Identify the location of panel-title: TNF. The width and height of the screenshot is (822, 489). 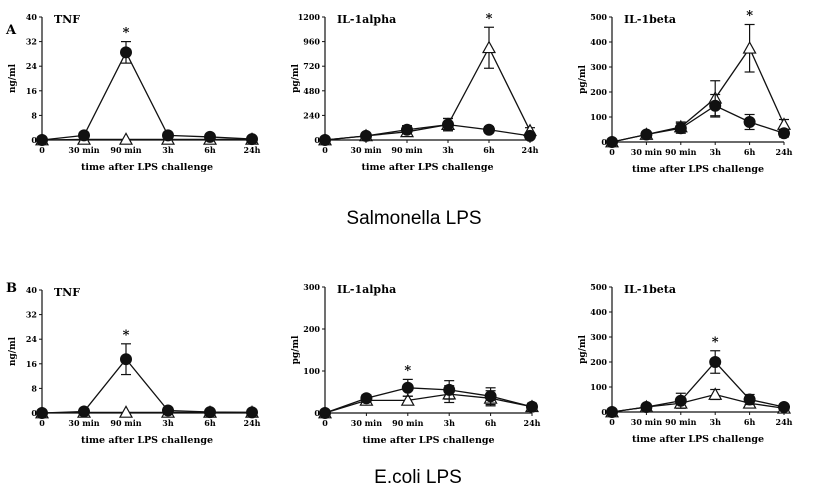
(67, 292).